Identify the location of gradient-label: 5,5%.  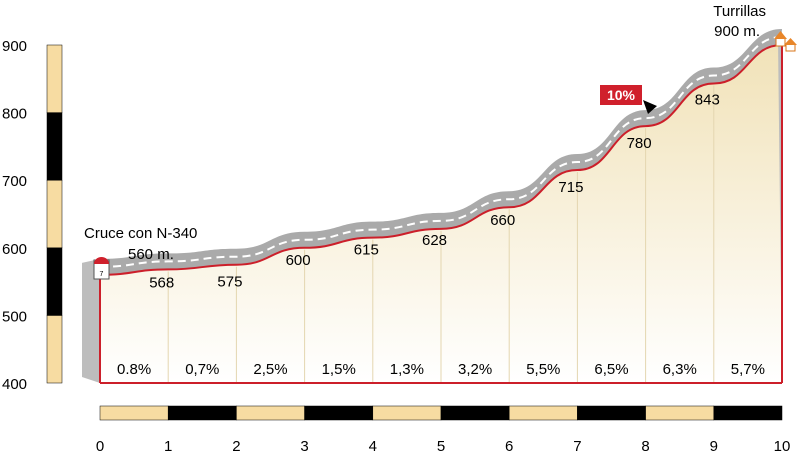
(543, 369).